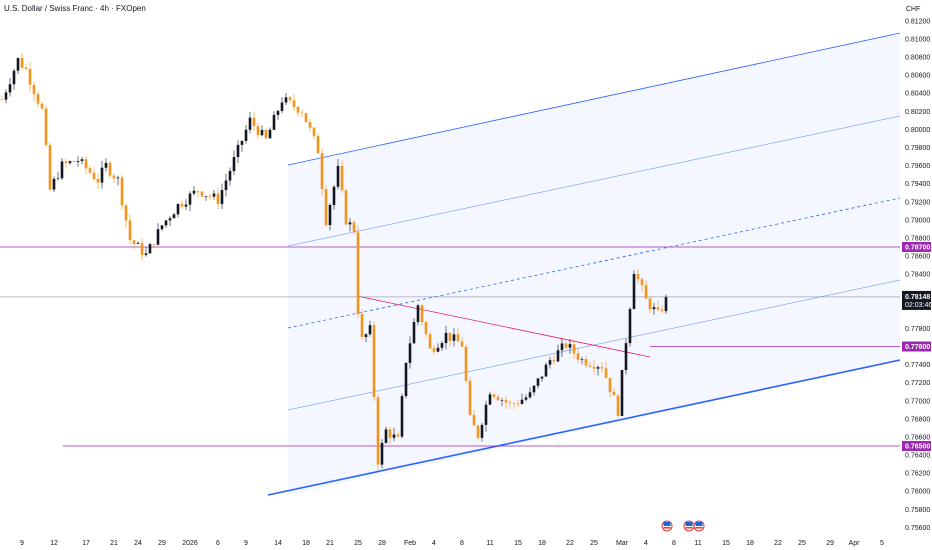 Image resolution: width=932 pixels, height=550 pixels. Describe the element at coordinates (882, 543) in the screenshot. I see `x-tick-label: 5` at that location.